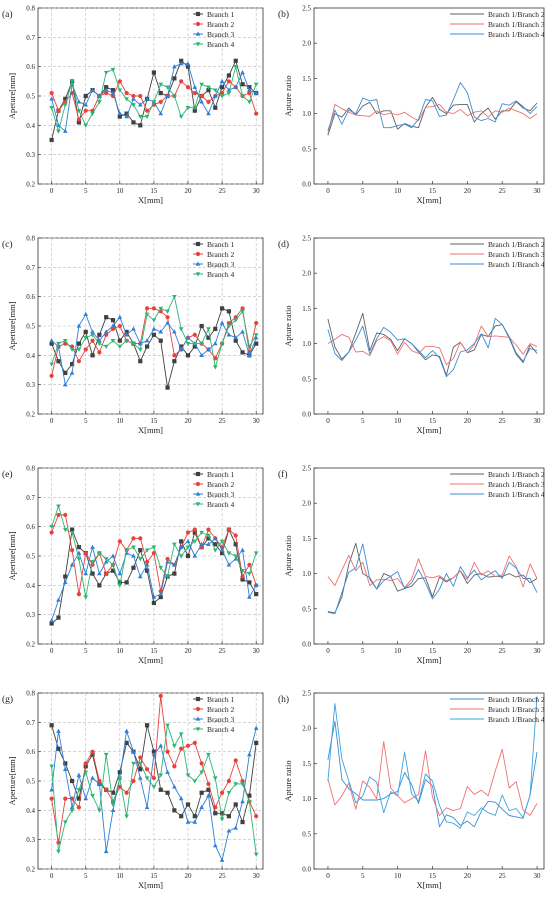 The image size is (550, 917). Describe the element at coordinates (429, 556) in the screenshot. I see `plot-frame` at that location.